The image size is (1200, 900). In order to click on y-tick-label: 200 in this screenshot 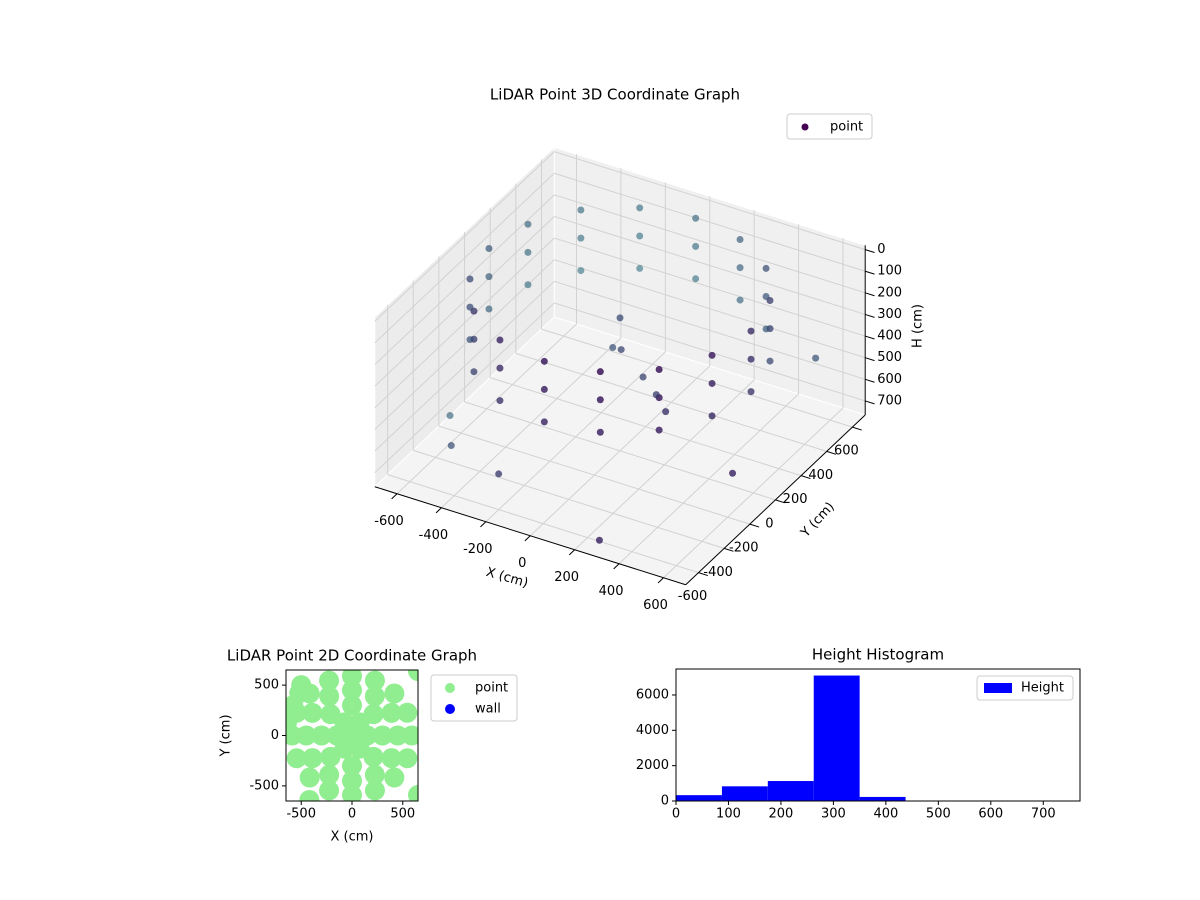, I will do `click(795, 499)`.